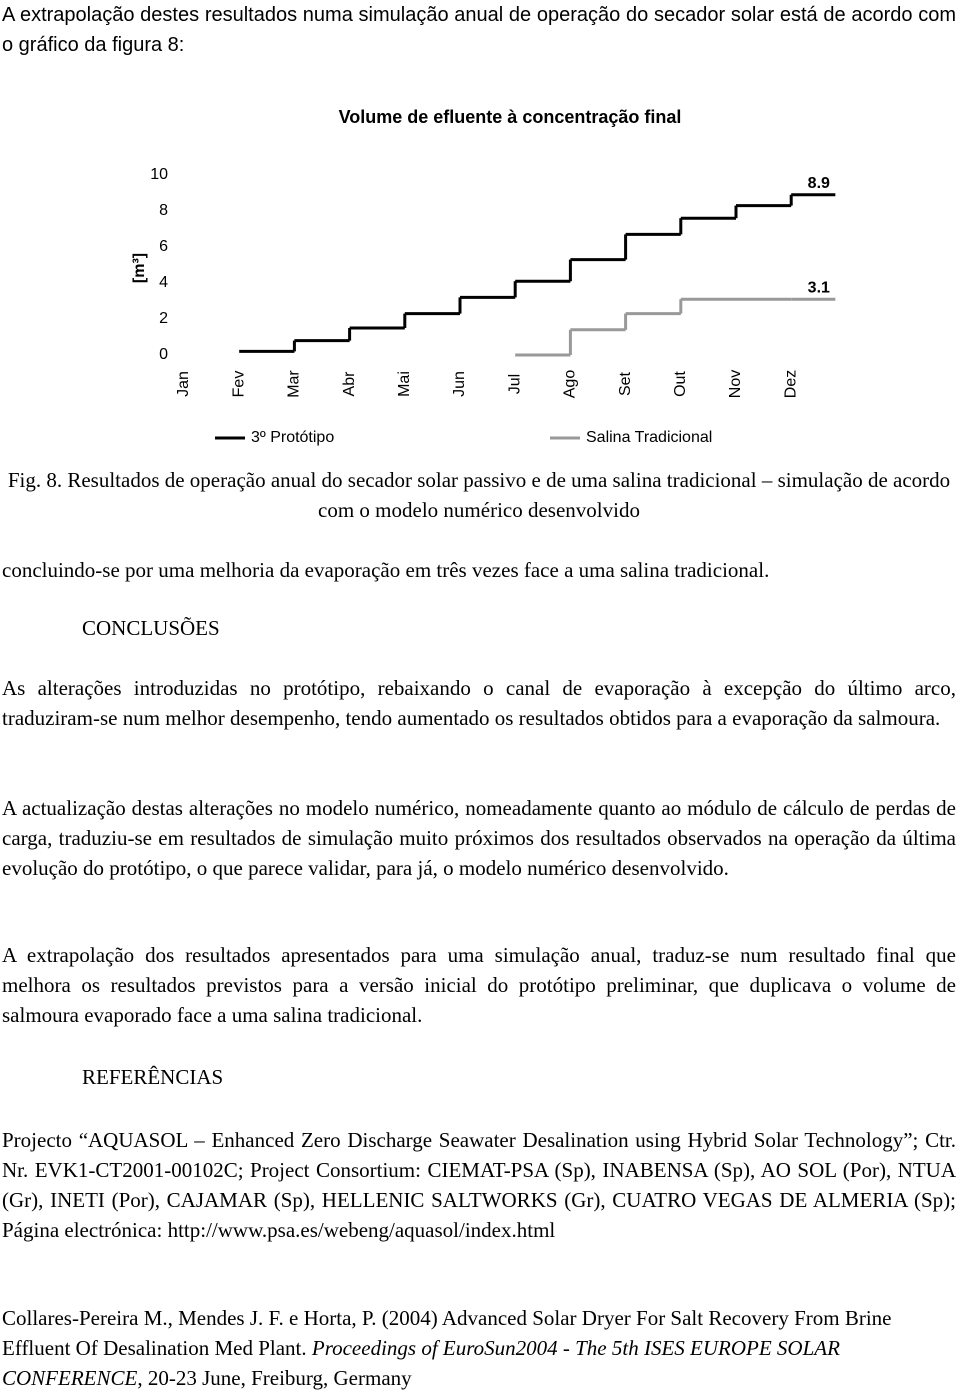  Describe the element at coordinates (294, 384) in the screenshot. I see `x-tick-label: Mar` at that location.